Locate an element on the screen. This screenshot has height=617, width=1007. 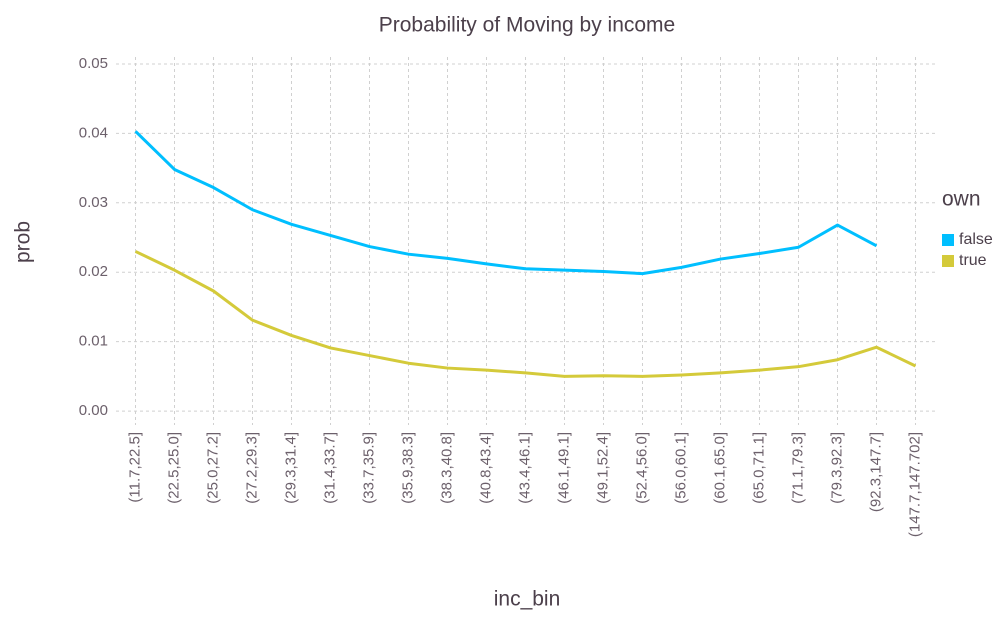
x-tick-label: (25.0,27.2] is located at coordinates (212, 468).